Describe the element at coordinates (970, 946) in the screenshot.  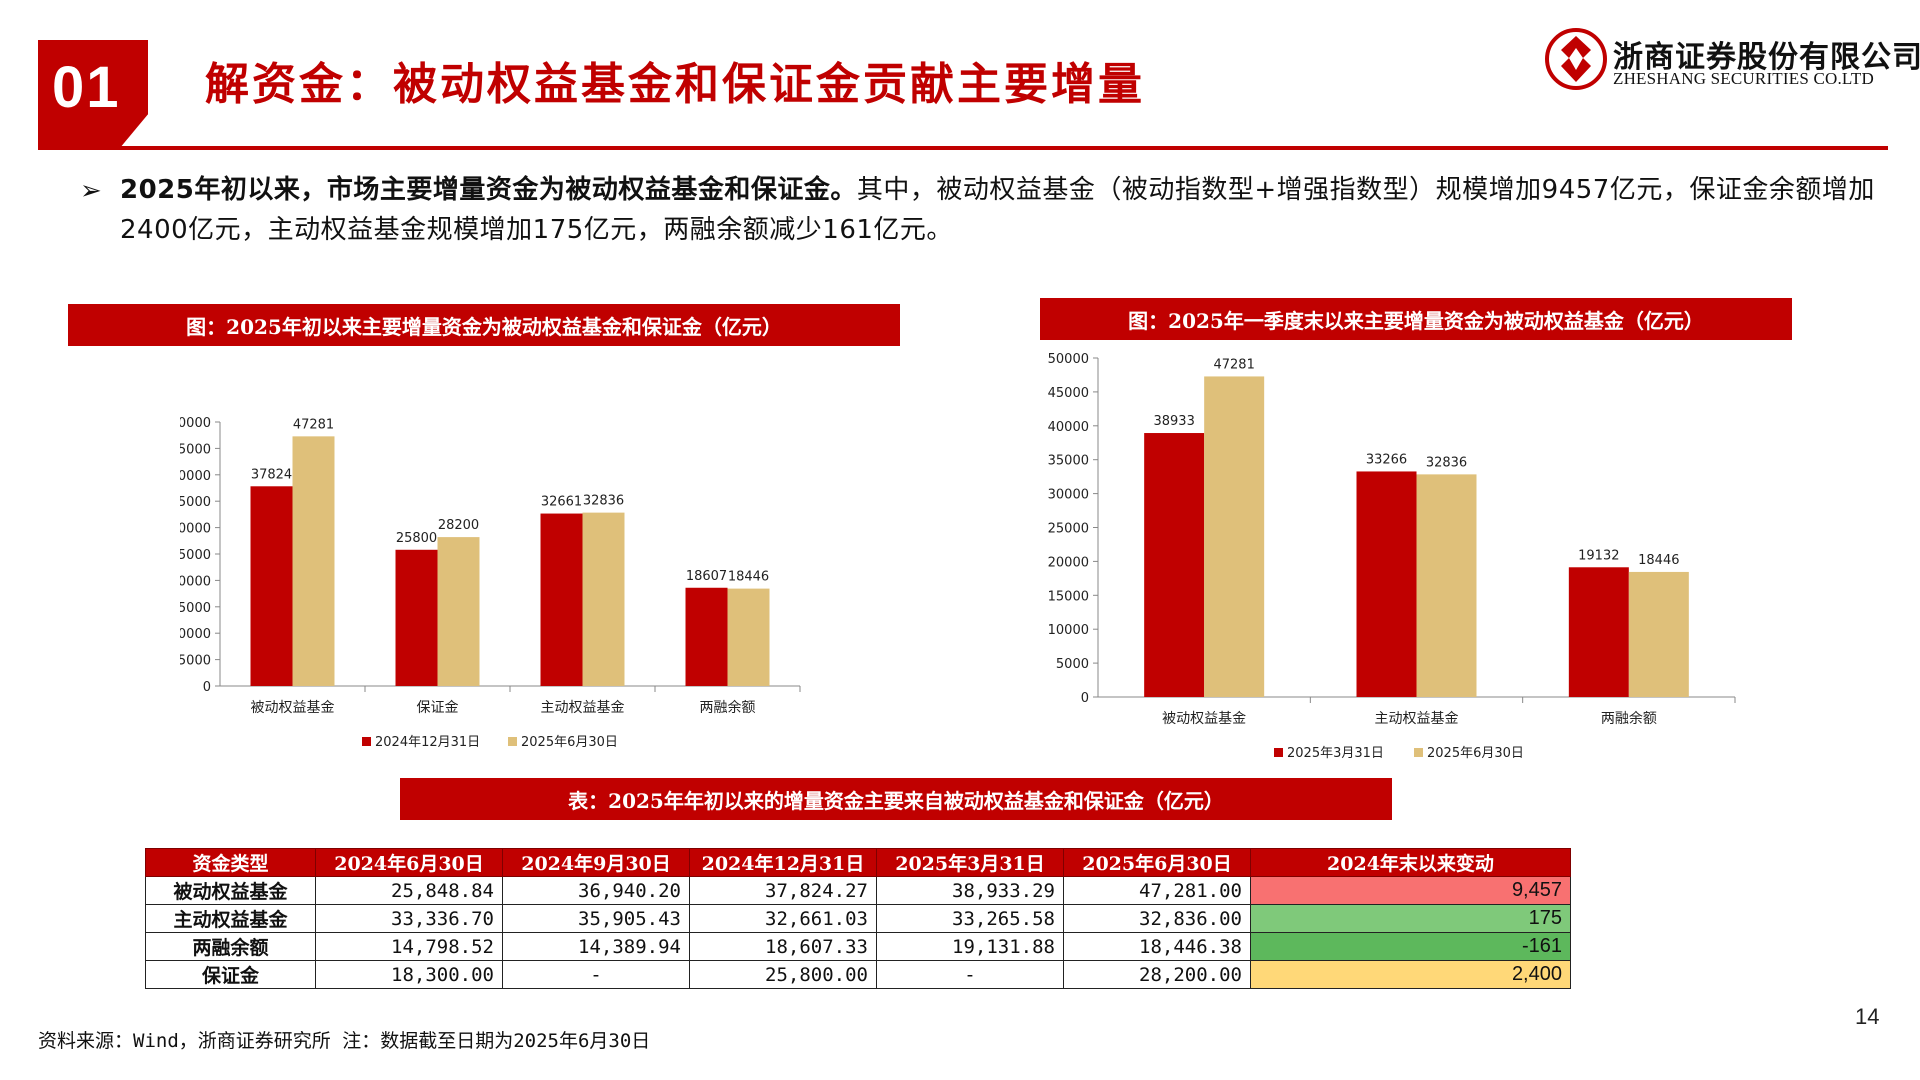
I see `table-cell: 19,131.88` at that location.